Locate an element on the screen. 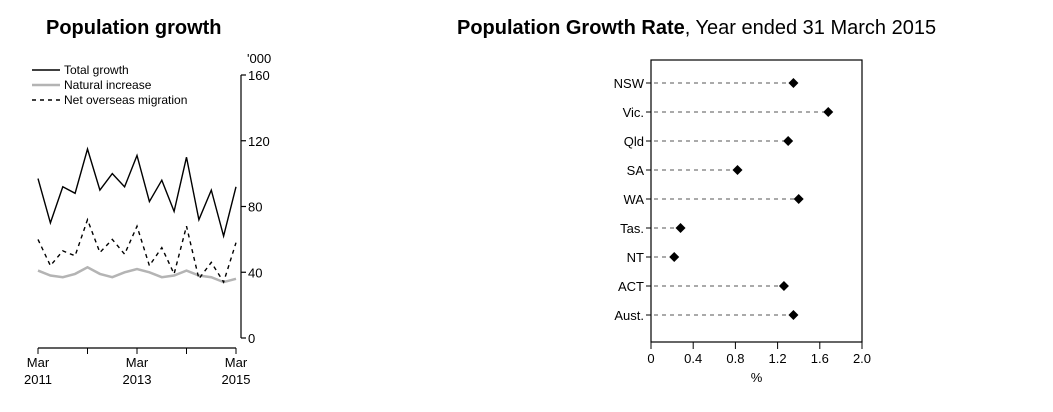  chart-subtitle: , Year ended 31 March 2015 is located at coordinates (810, 28).